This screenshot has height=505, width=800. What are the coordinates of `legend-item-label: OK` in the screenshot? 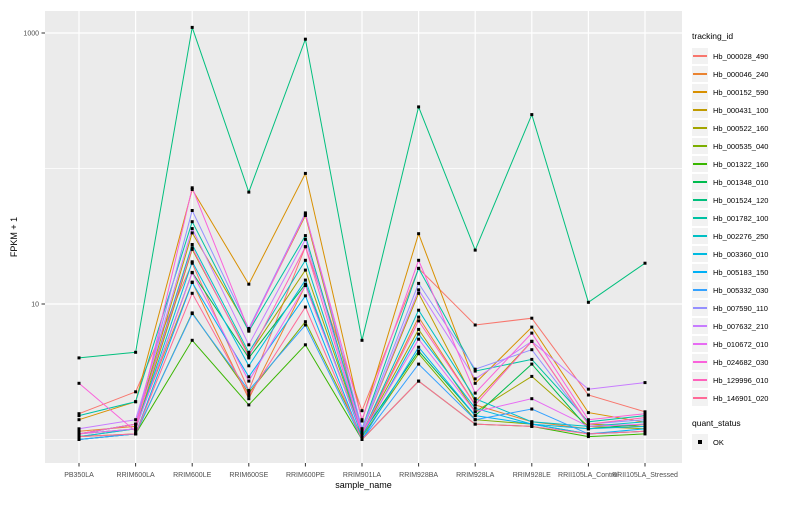 It's located at (718, 442).